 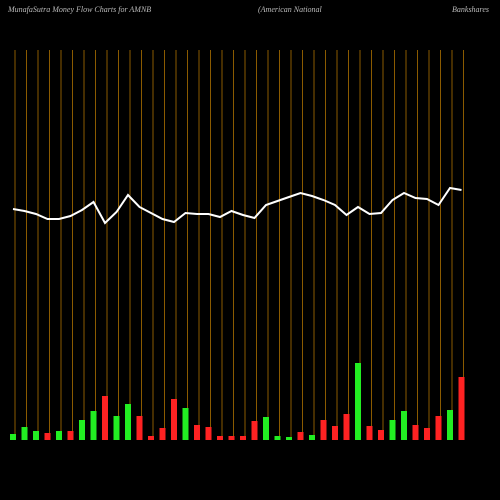 I want to click on chart-subtitle: (American National, so click(x=290, y=9).